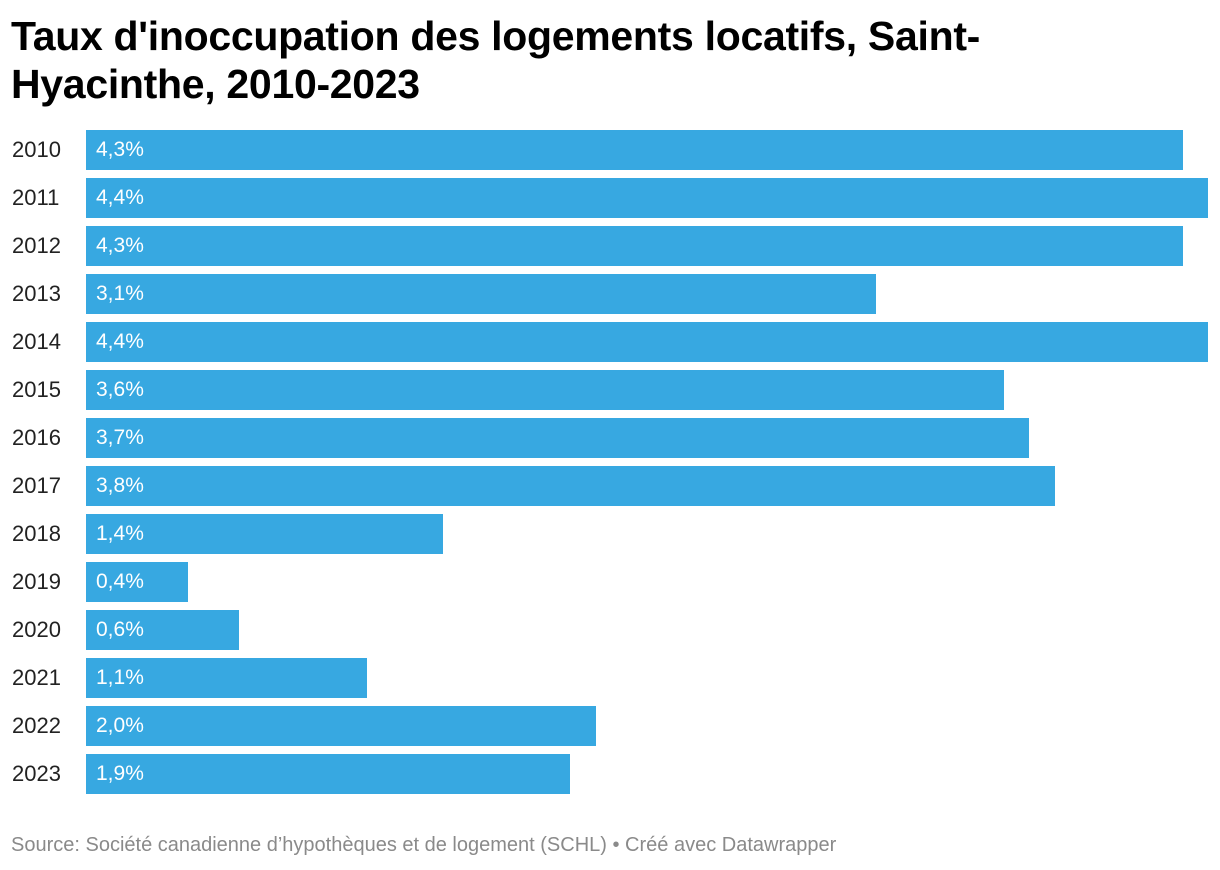 The width and height of the screenshot is (1220, 870). I want to click on bar-row: 2023 1,9%, so click(610, 774).